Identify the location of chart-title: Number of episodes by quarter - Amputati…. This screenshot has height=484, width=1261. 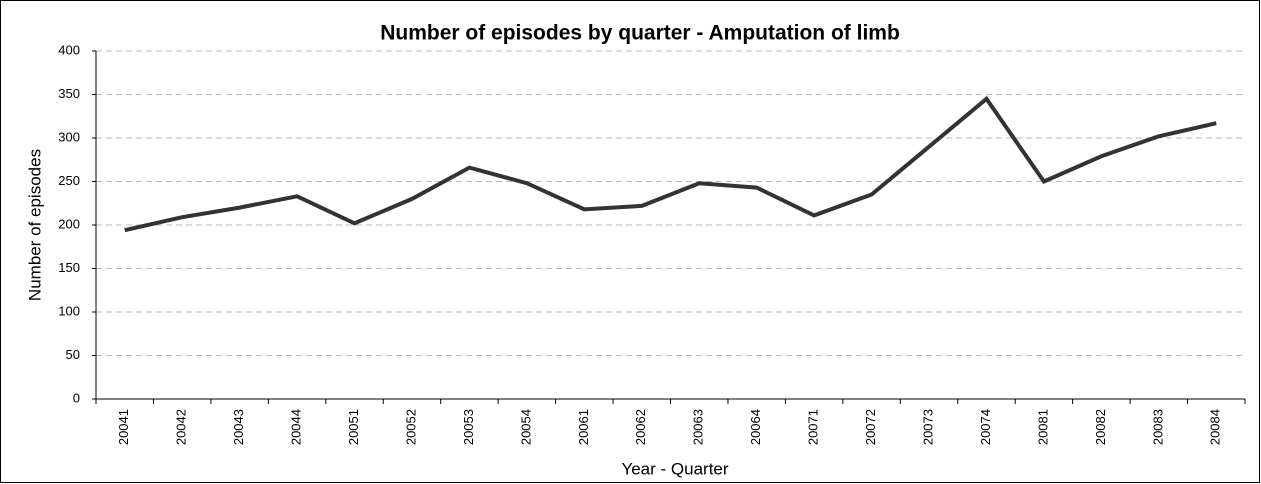
(640, 33).